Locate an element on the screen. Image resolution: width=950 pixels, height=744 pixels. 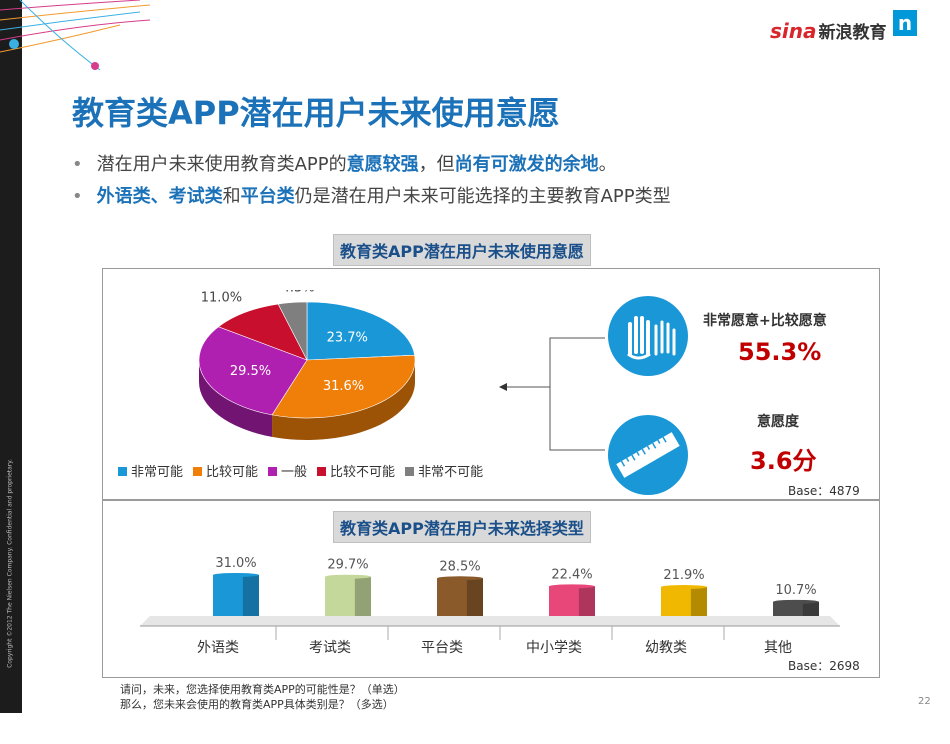
bar-data-label: 10.7% is located at coordinates (795, 590).